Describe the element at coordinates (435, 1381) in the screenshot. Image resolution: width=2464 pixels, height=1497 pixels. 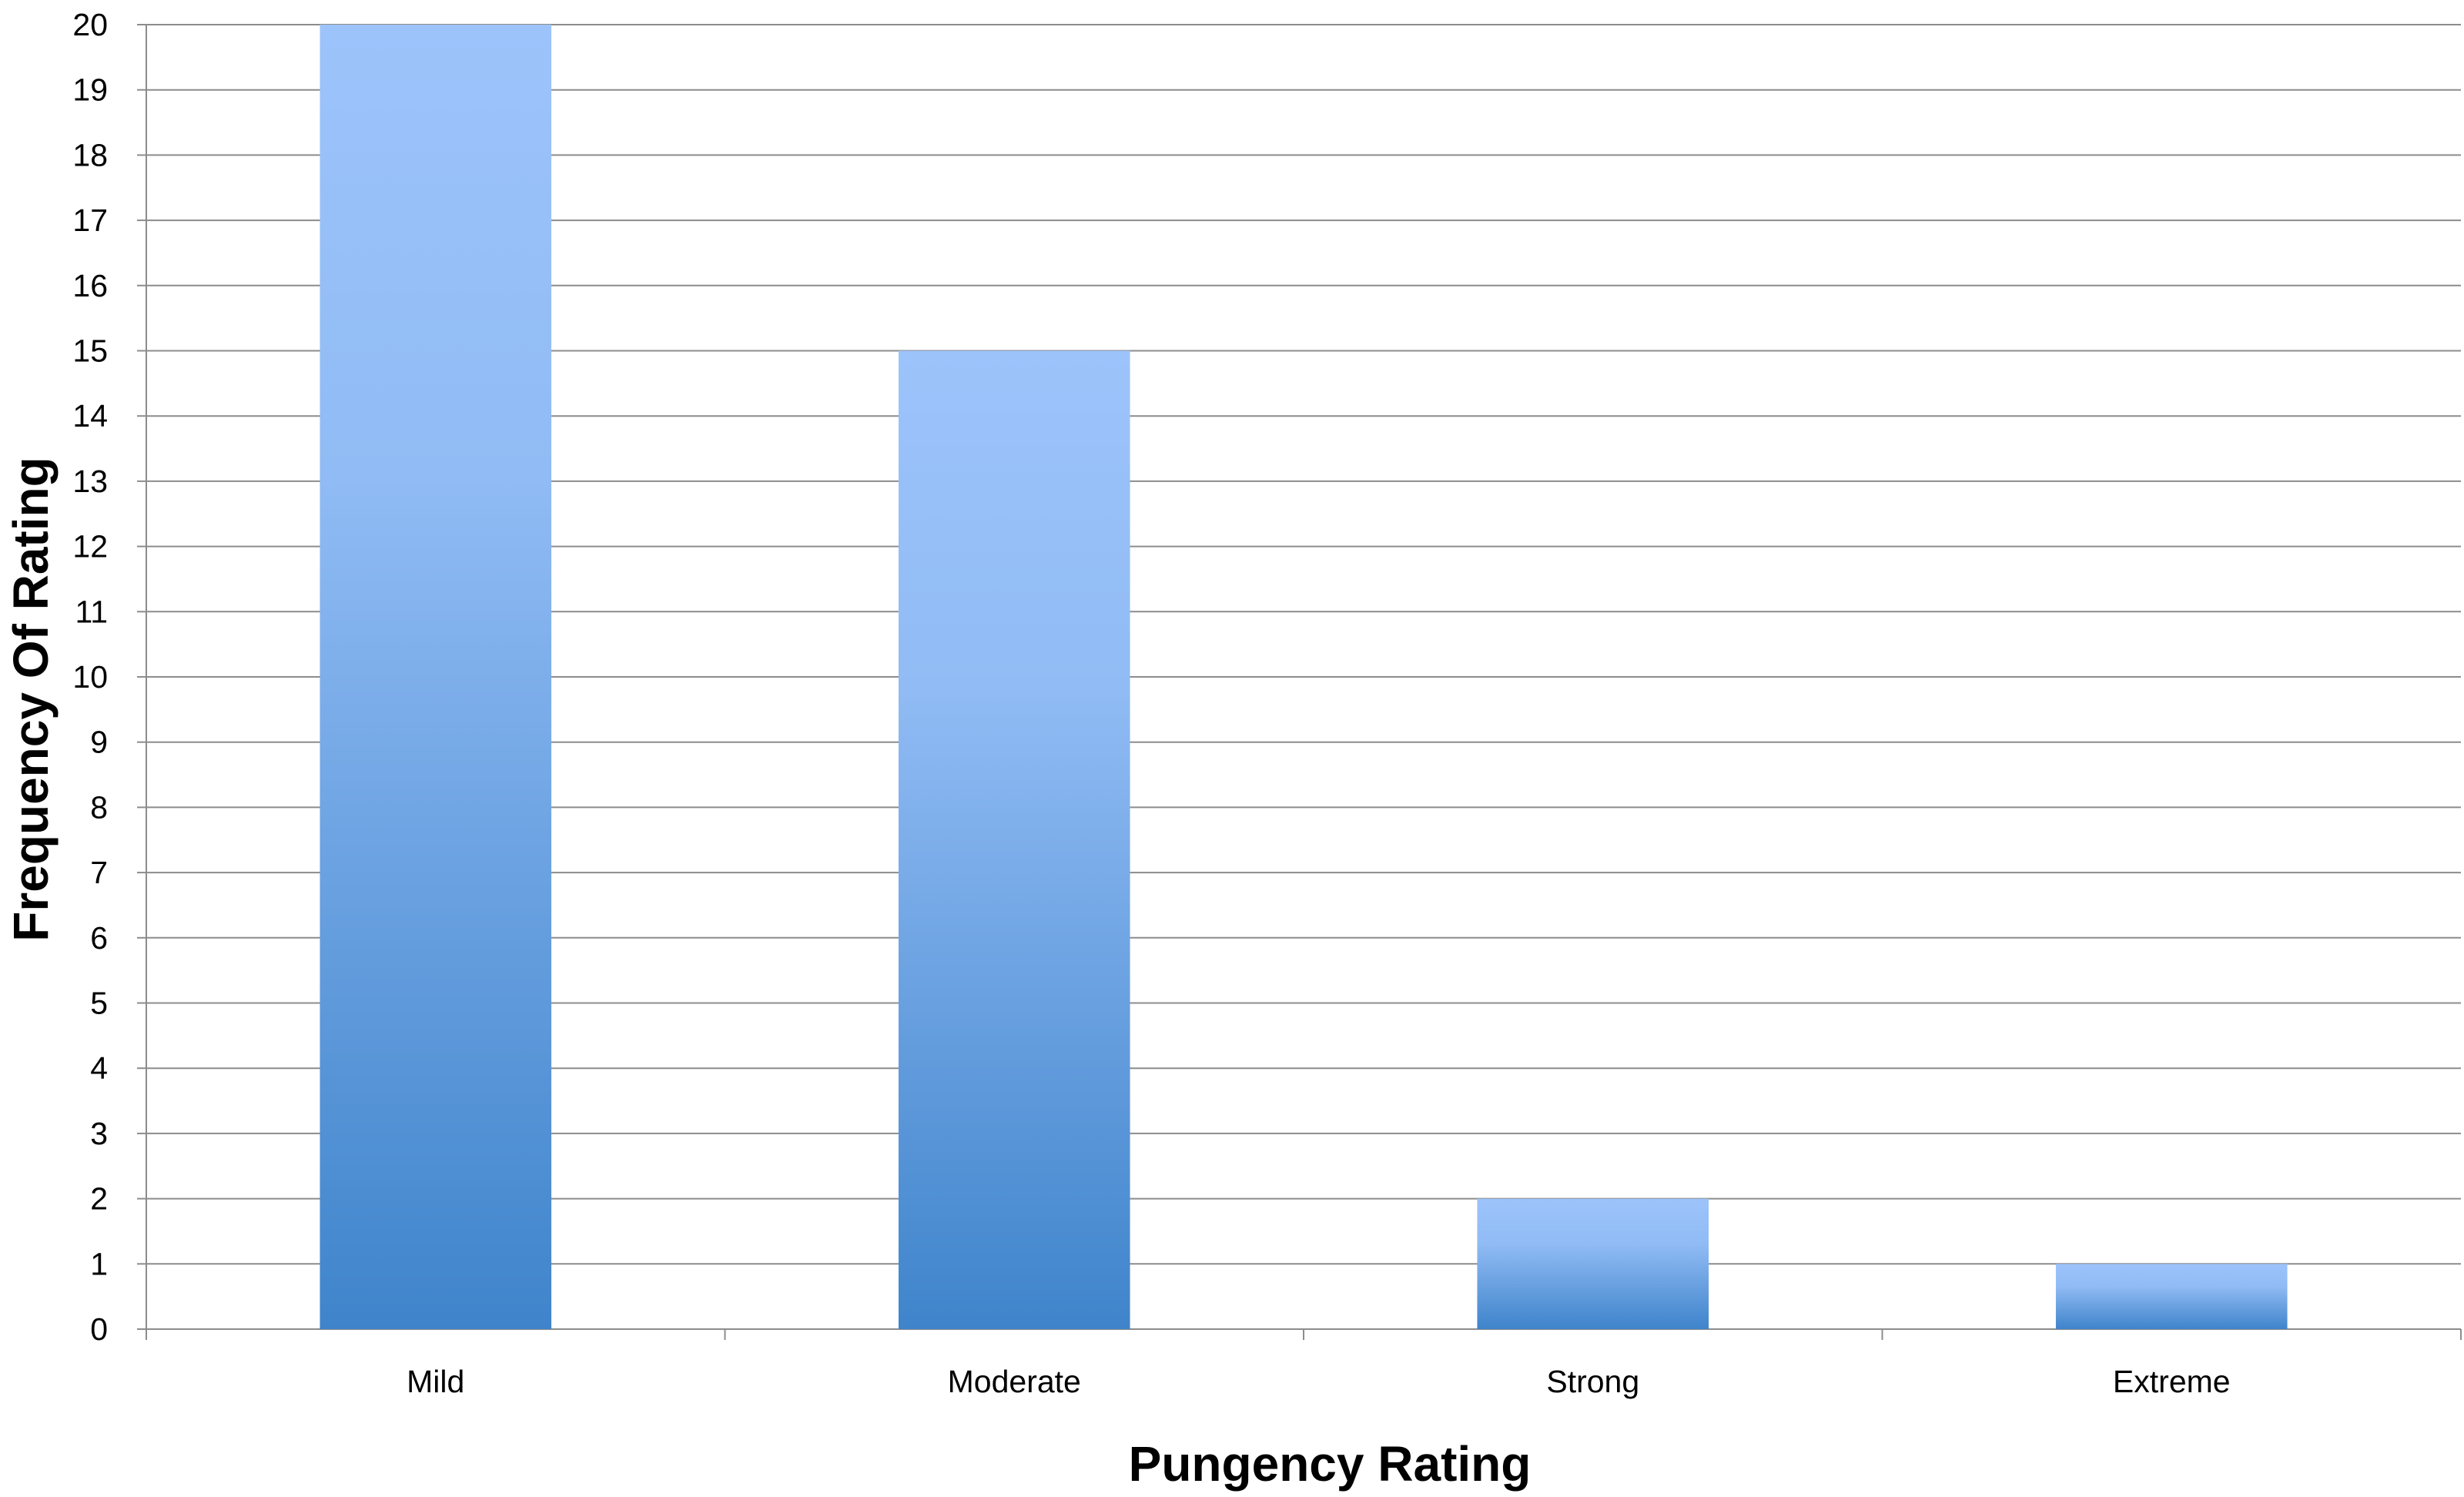
I see `x-tick-label-mild: Mild` at that location.